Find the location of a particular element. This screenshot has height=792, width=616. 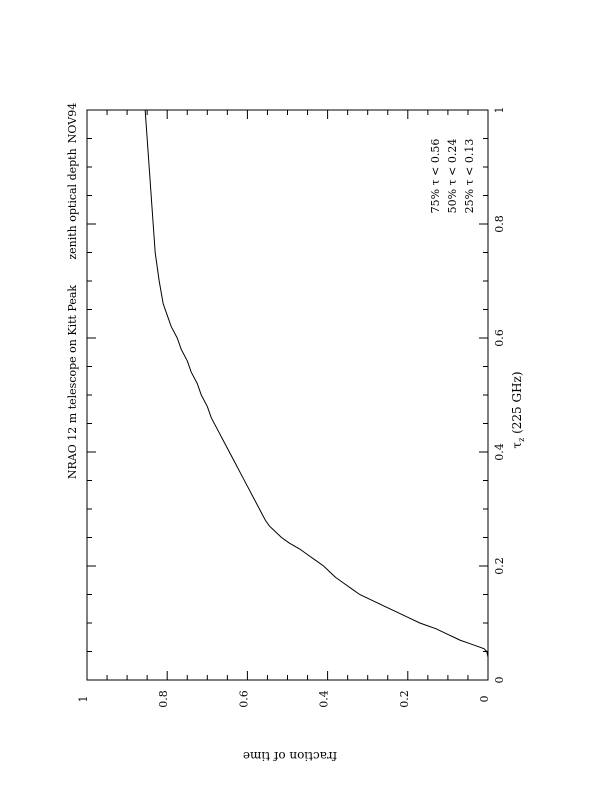

y-tick-label: 1 is located at coordinates (83, 699).